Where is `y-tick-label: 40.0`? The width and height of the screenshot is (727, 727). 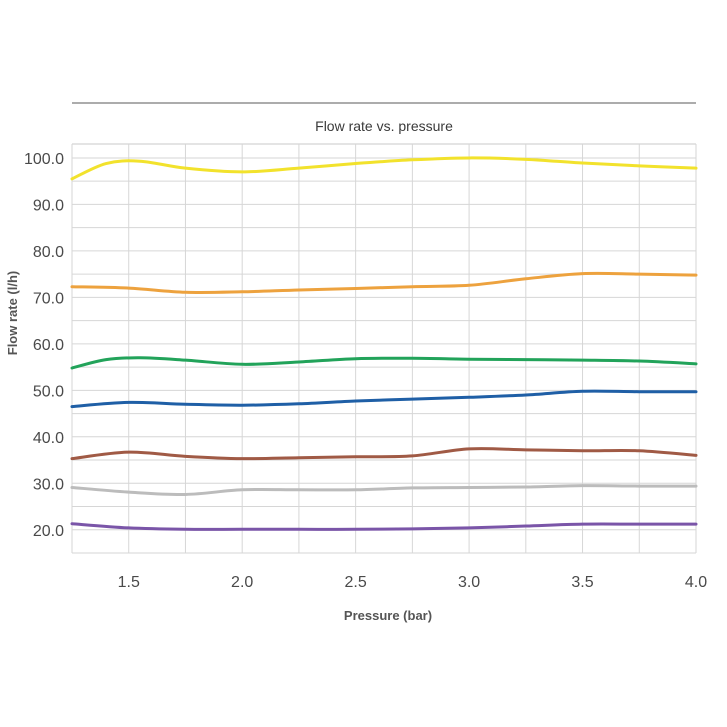
y-tick-label: 40.0 is located at coordinates (48, 438).